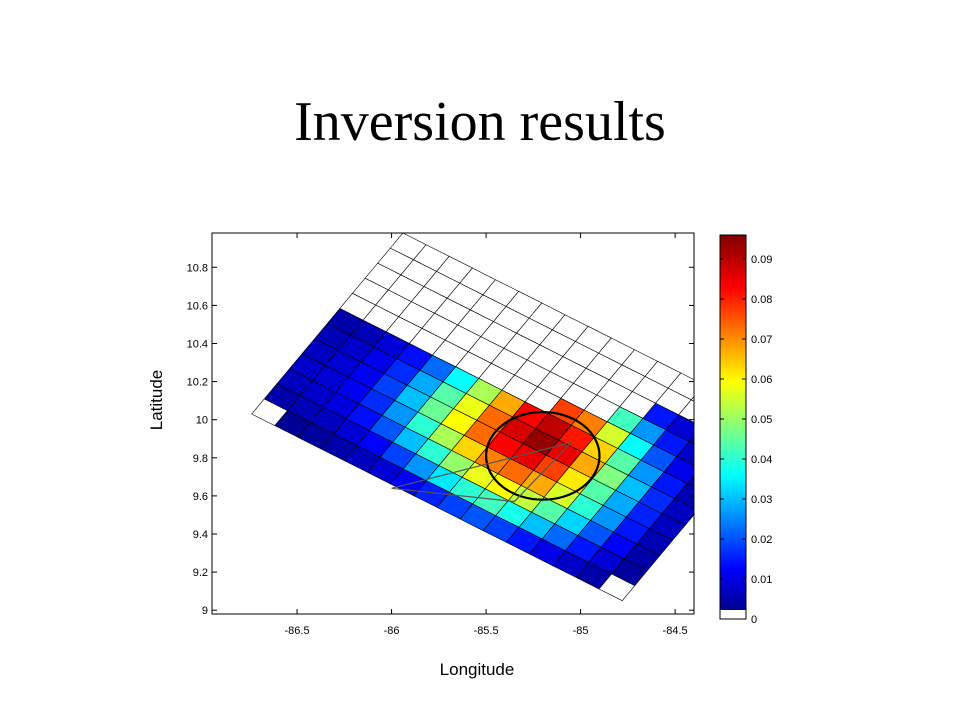 The width and height of the screenshot is (960, 720). I want to click on colorbar-tick-label: 0.06, so click(761, 380).